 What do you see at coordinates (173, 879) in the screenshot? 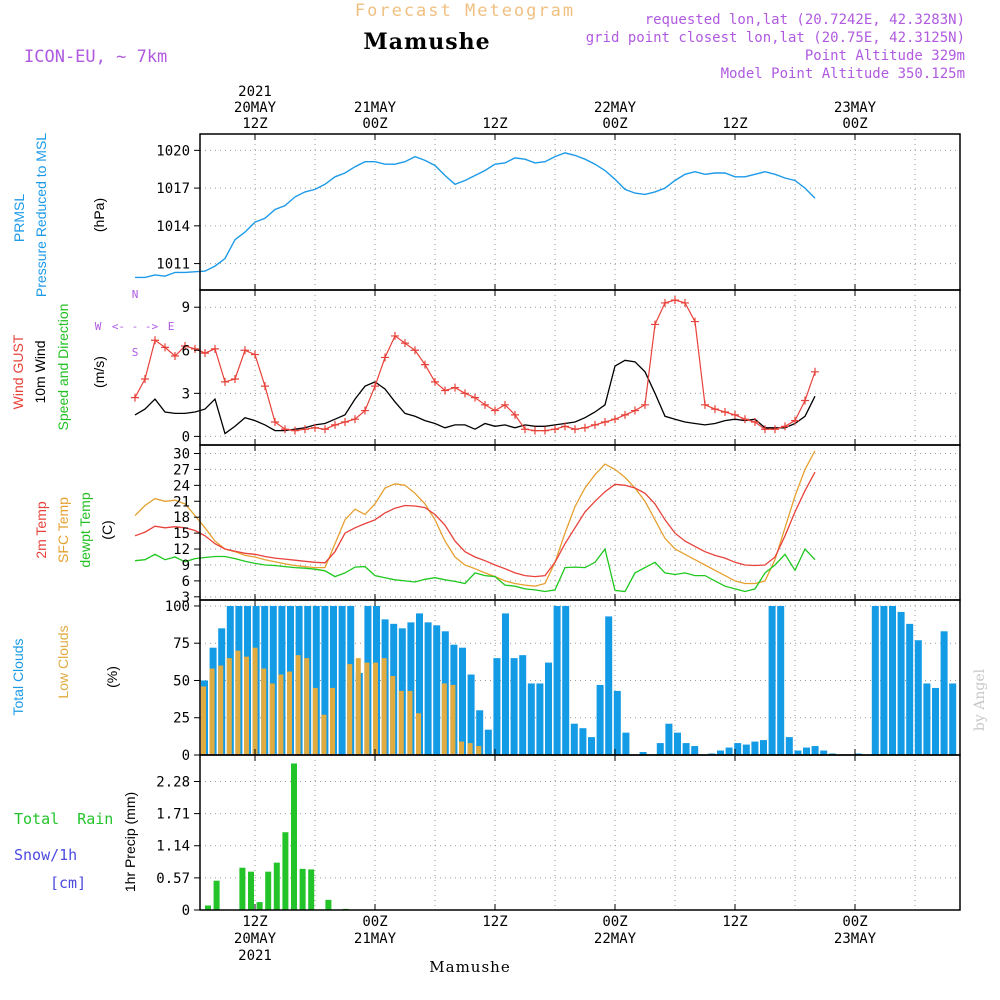
I see `ytick-label: 0.57` at bounding box center [173, 879].